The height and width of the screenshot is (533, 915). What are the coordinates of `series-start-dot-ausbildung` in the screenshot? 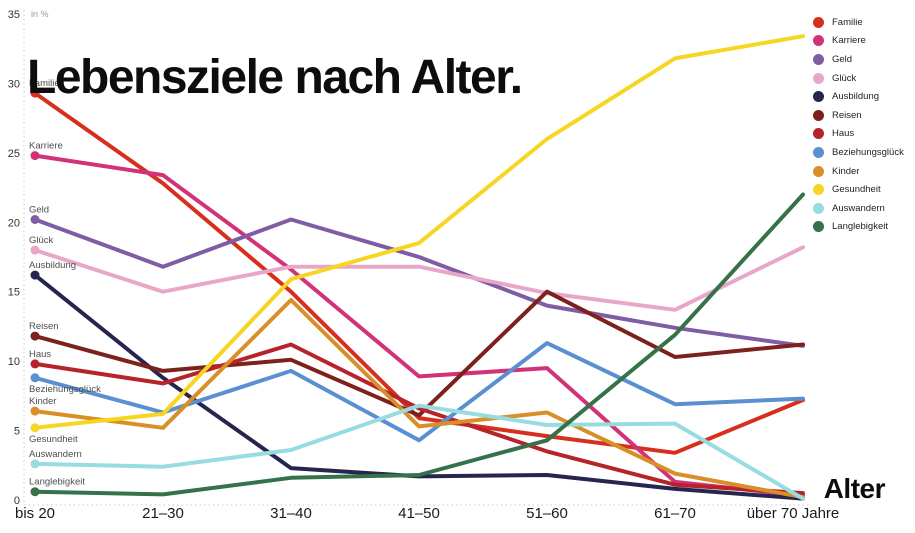 It's located at (35, 275).